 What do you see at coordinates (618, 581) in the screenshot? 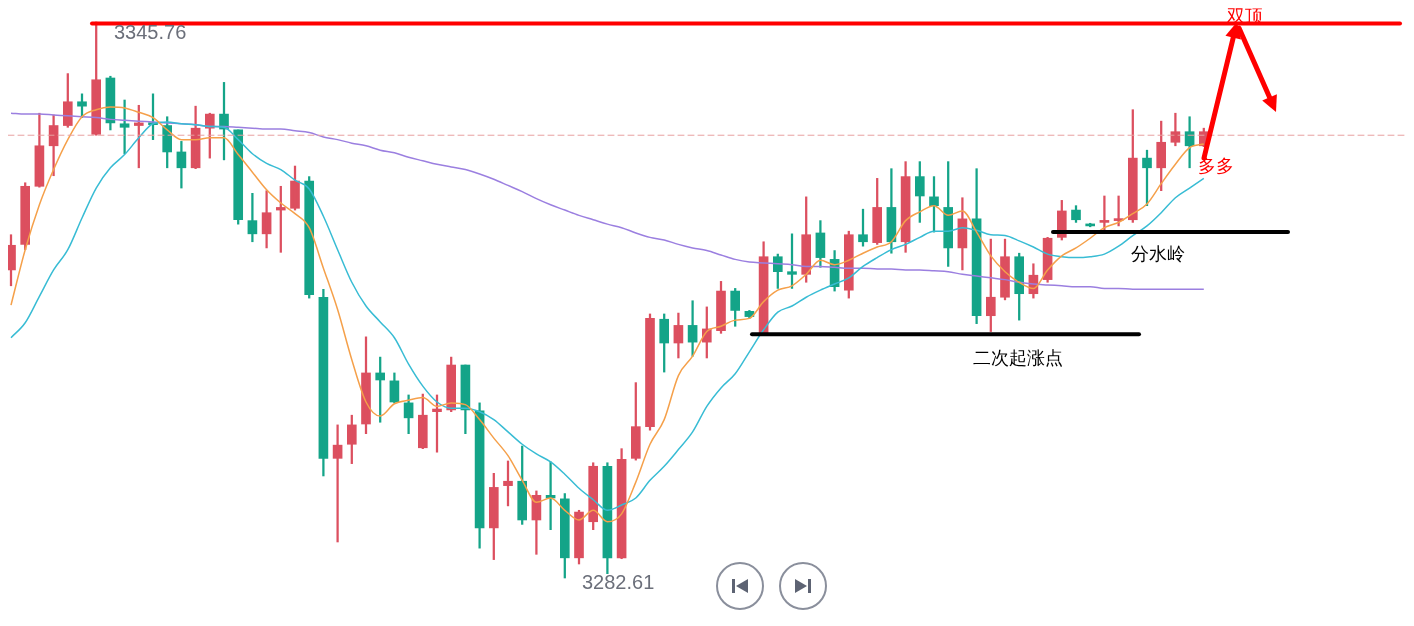
I see `annotation: 3282.61` at bounding box center [618, 581].